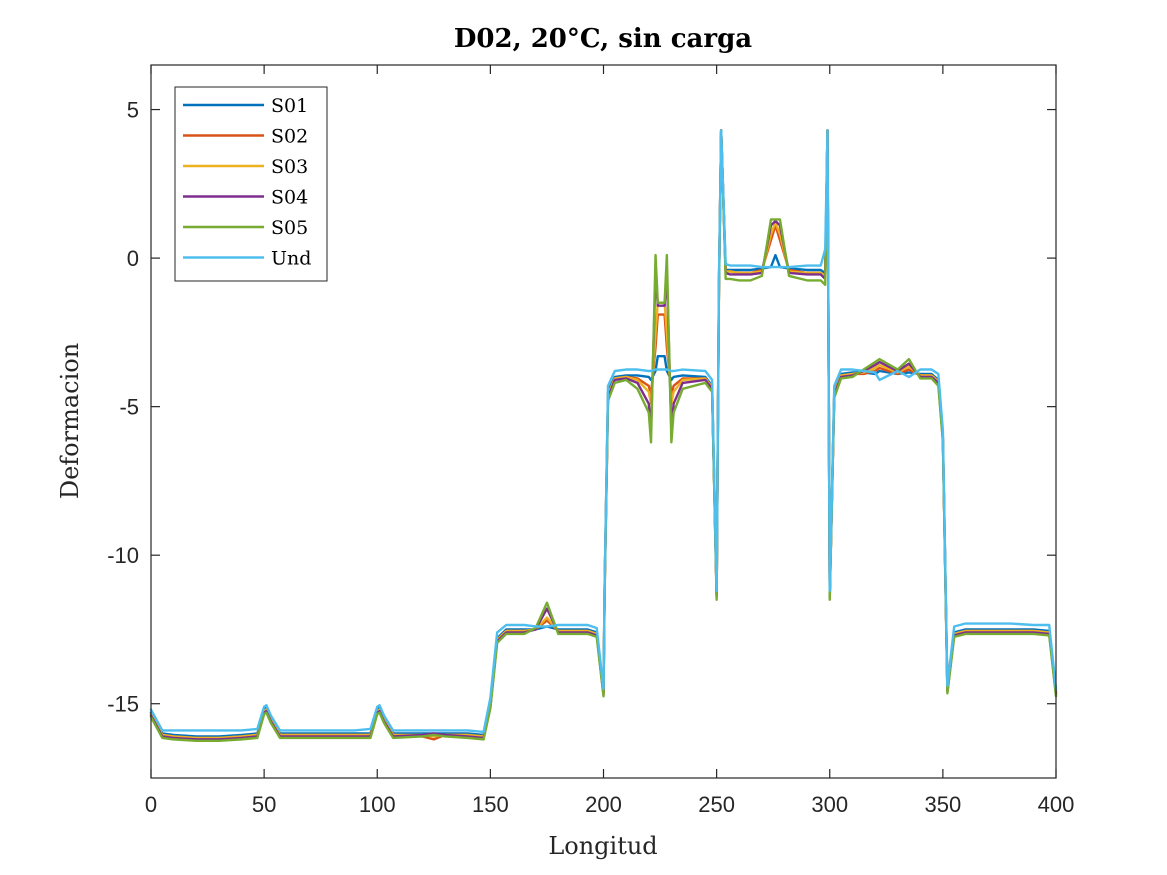  I want to click on y-tick-label: 5, so click(133, 110).